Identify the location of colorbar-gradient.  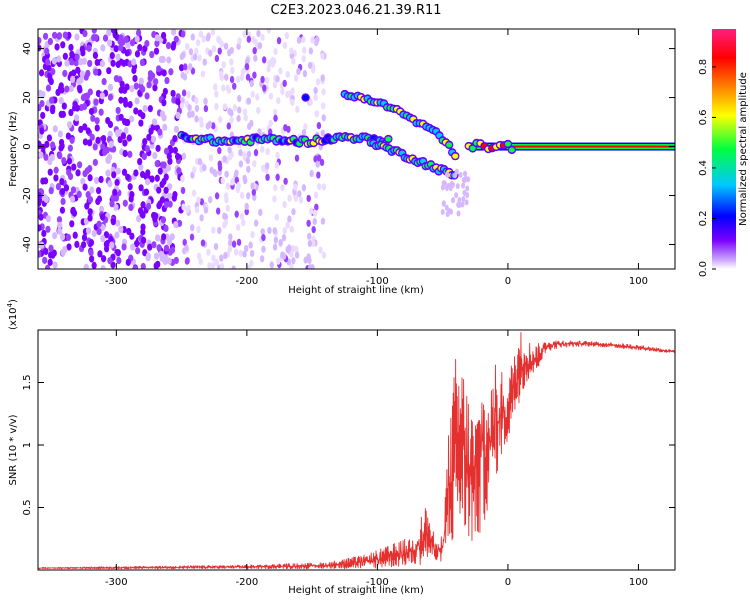
(724, 149).